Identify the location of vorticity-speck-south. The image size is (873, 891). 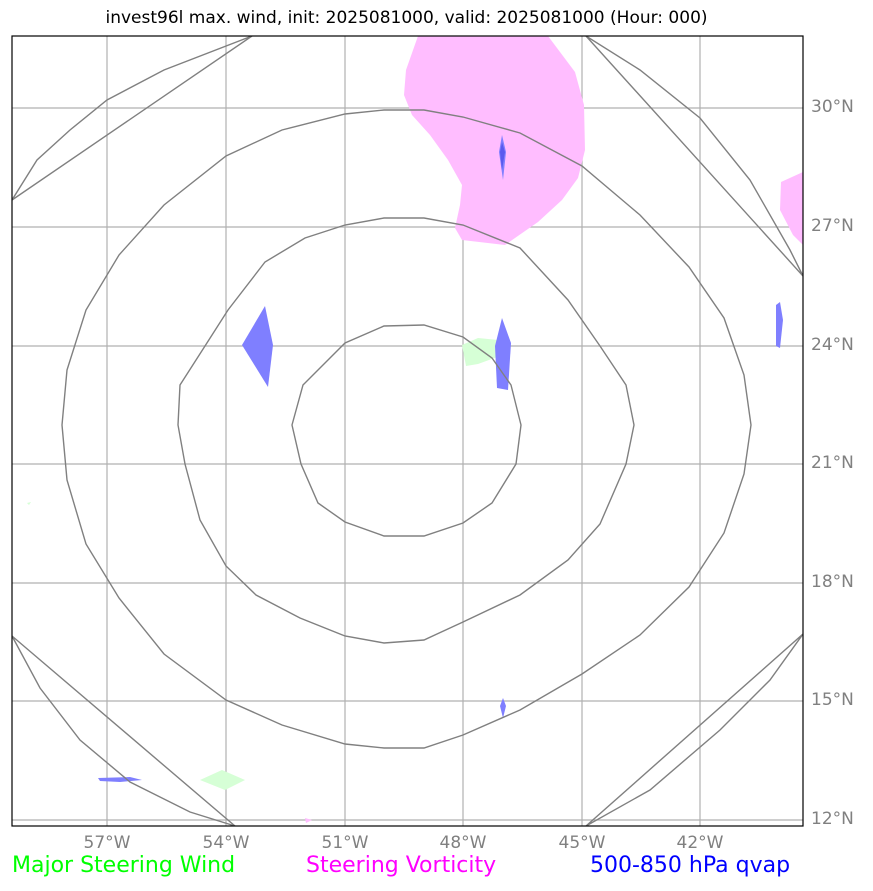
(308, 820).